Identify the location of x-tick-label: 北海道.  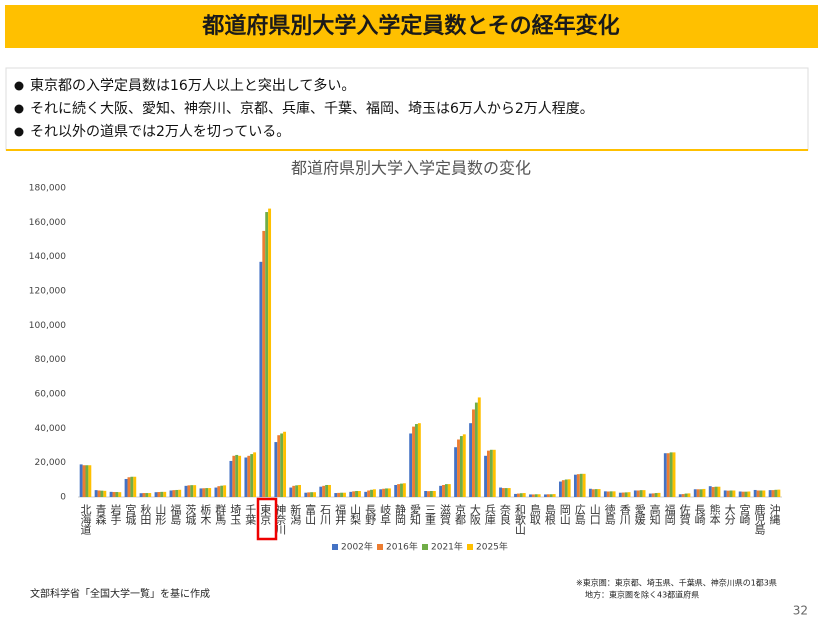
(85, 519).